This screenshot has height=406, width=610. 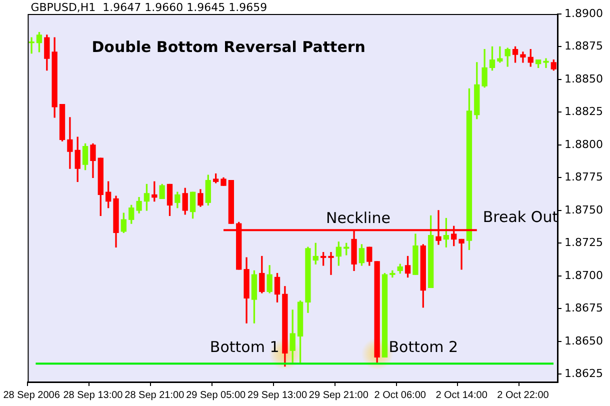 I want to click on annotation: Bottom 2, so click(x=423, y=347).